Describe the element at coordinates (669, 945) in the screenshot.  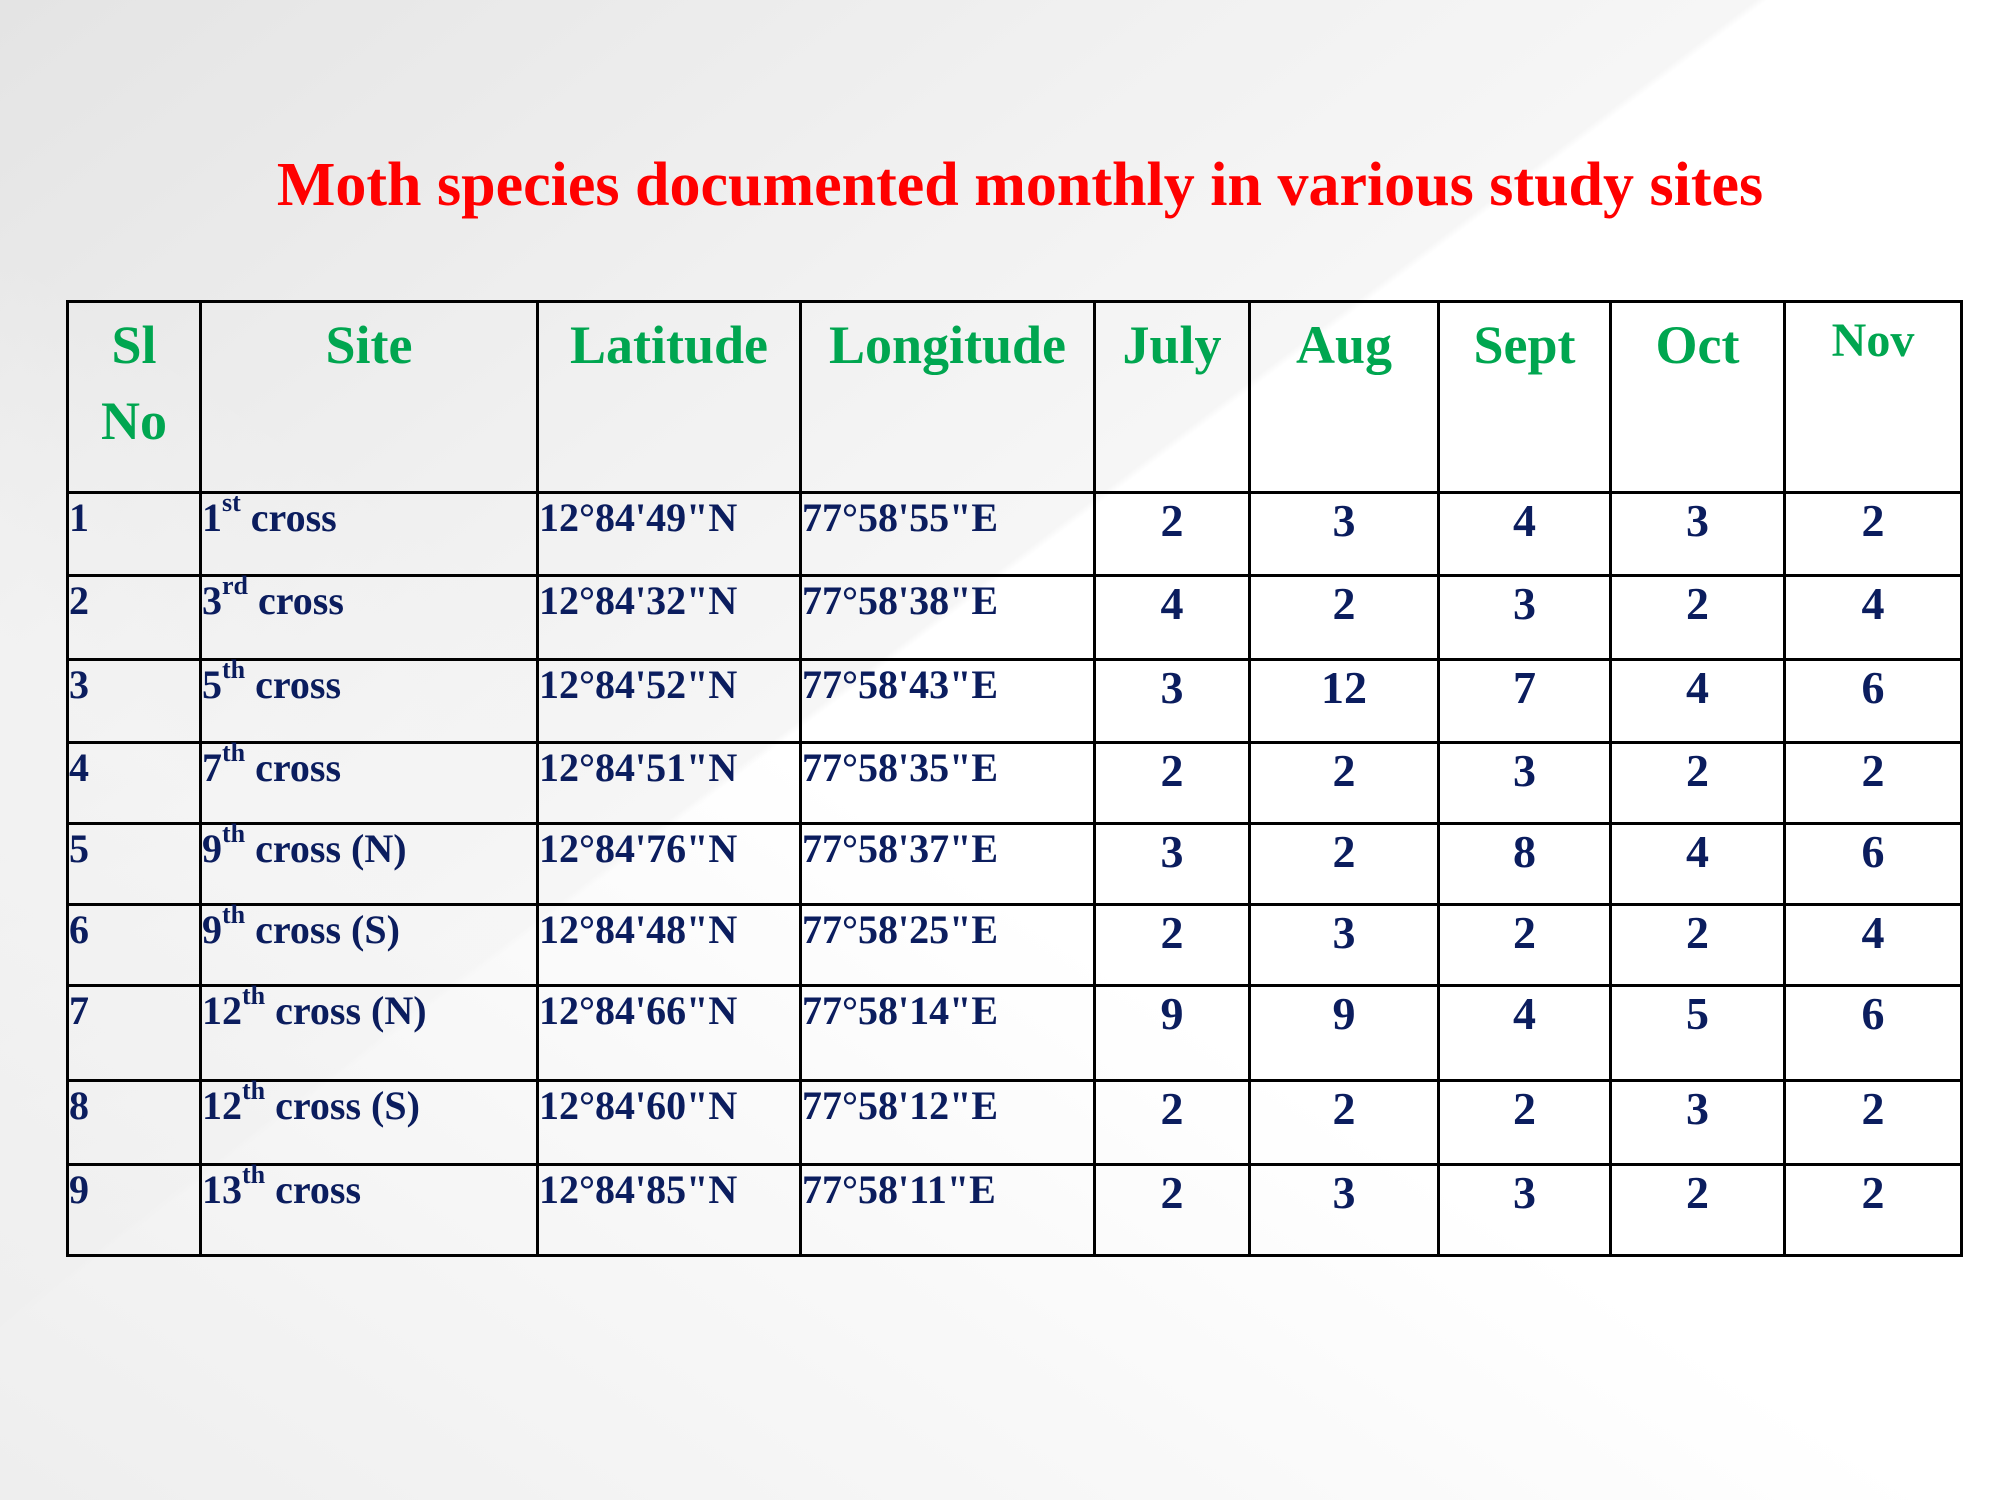
I see `cell-latitude: 12°84'48"N` at that location.